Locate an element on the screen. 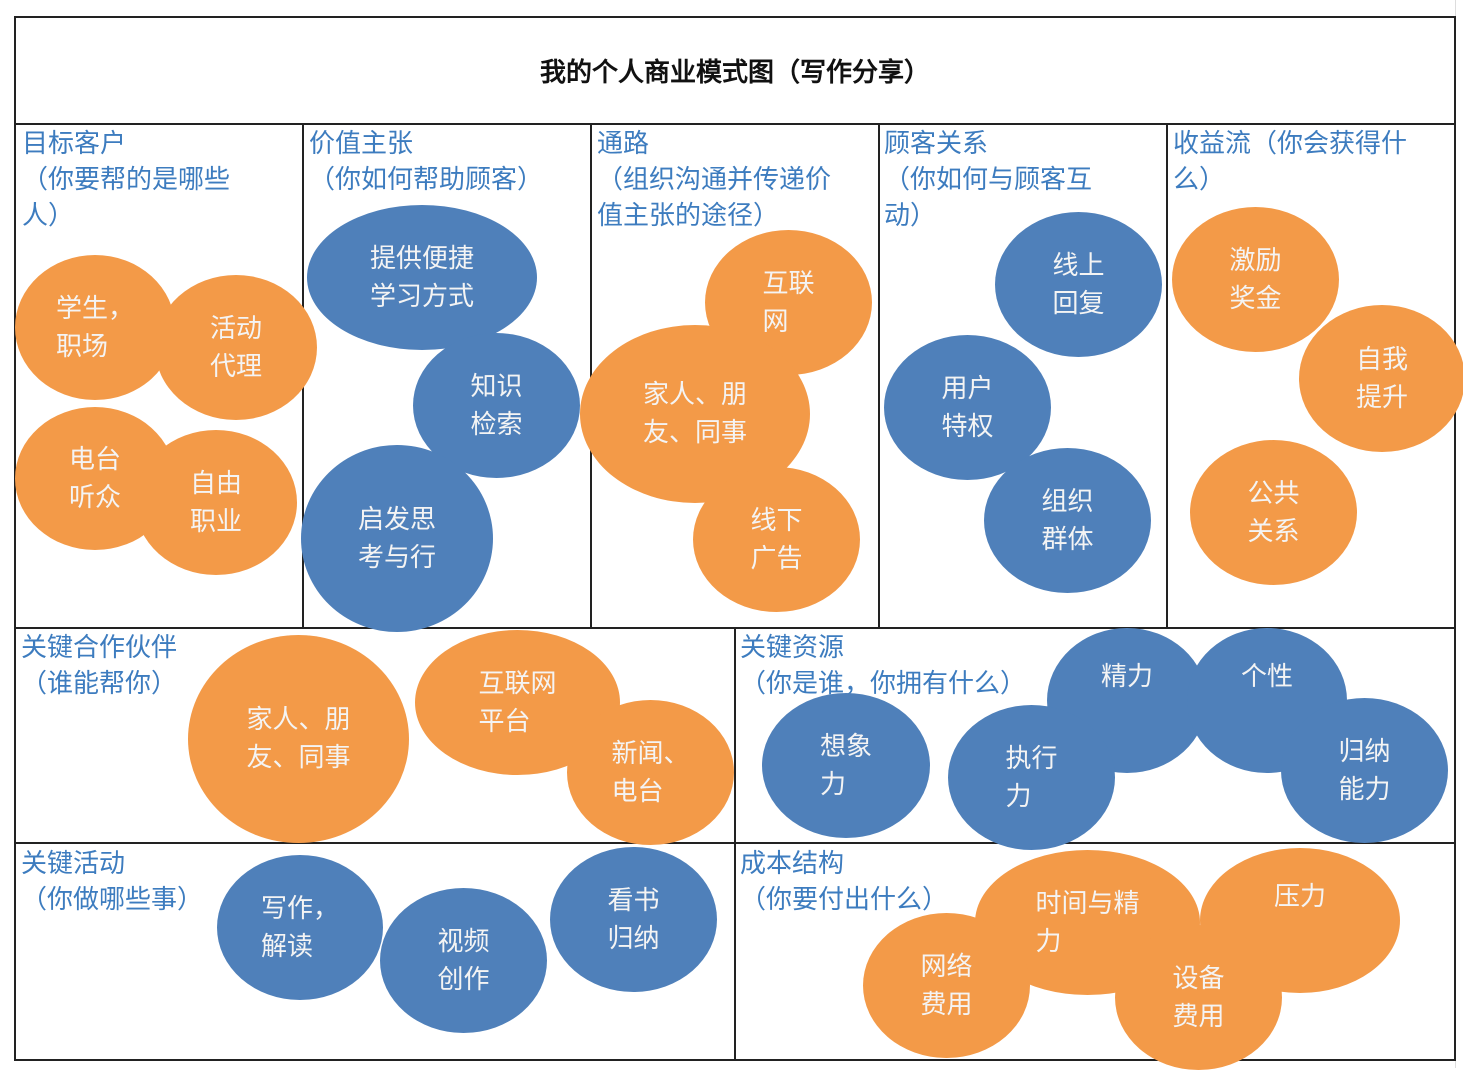  bubble-video: 视频 创作 is located at coordinates (463, 960).